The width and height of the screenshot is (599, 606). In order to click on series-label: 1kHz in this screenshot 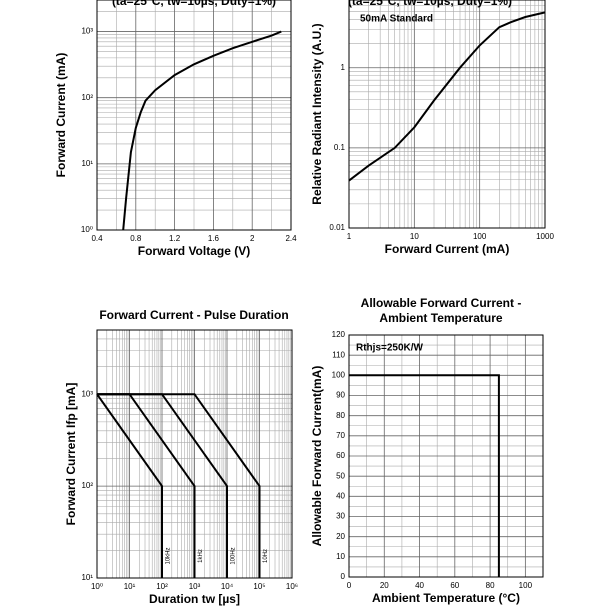, I will do `click(201, 556)`.